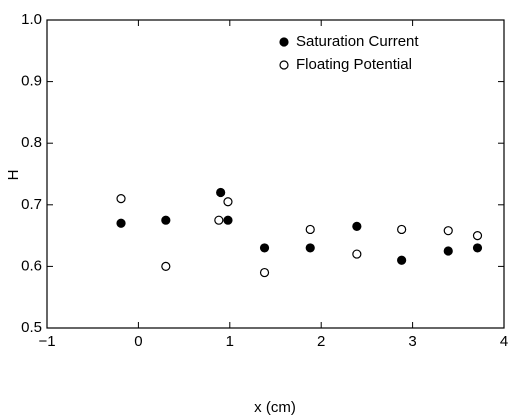 This screenshot has width=509, height=420. What do you see at coordinates (31, 265) in the screenshot?
I see `y-tick-label: 0.6` at bounding box center [31, 265].